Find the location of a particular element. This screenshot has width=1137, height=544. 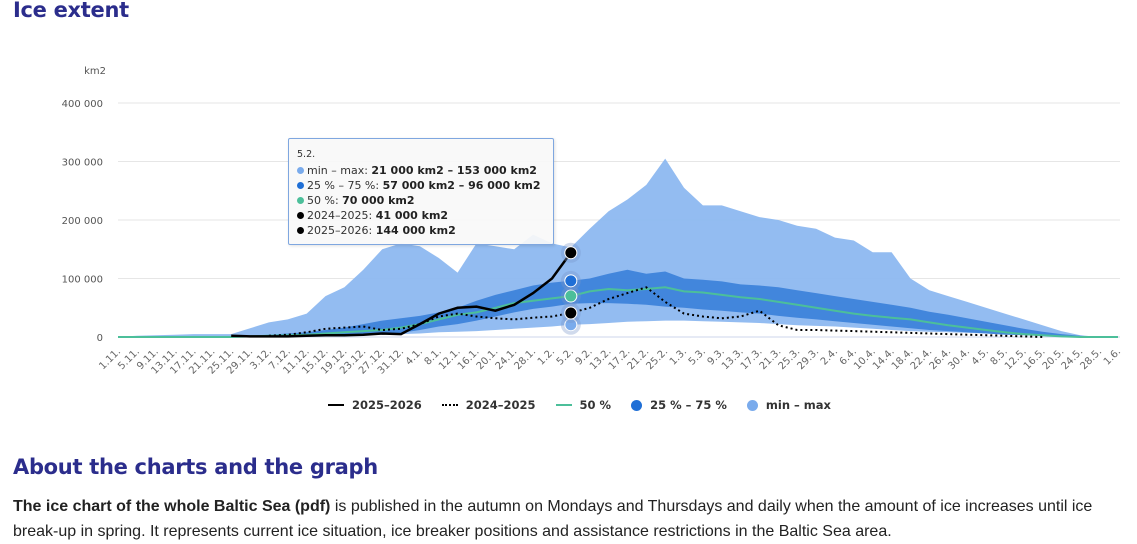

tooltip-row-quartiles: 25 % – 75 %: 57 000 km2 – 96 000 km2 is located at coordinates (418, 185).